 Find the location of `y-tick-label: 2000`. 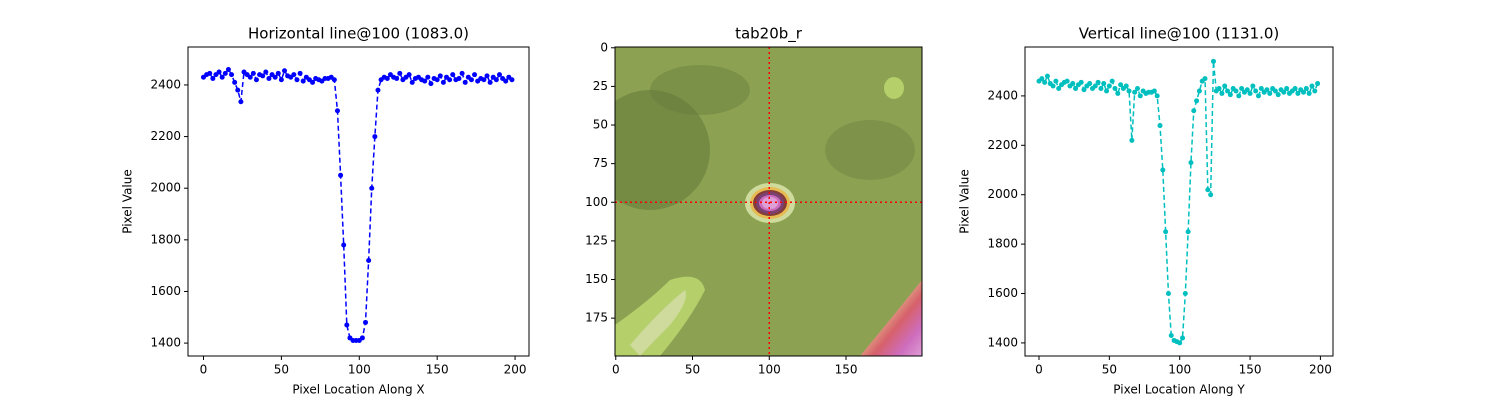

y-tick-label: 2000 is located at coordinates (1002, 194).